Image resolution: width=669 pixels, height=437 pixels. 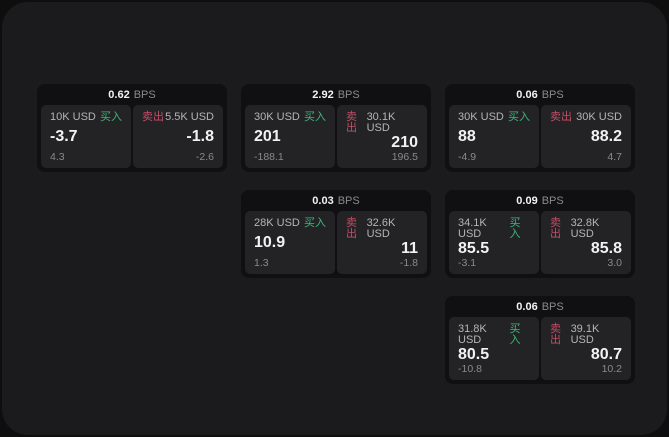 What do you see at coordinates (119, 94) in the screenshot?
I see `bps-value: 0.62` at bounding box center [119, 94].